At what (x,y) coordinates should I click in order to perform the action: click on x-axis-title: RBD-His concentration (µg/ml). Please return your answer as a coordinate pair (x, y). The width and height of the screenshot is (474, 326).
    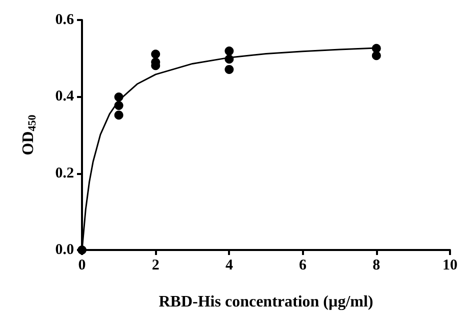
    Looking at the image, I should click on (266, 302).